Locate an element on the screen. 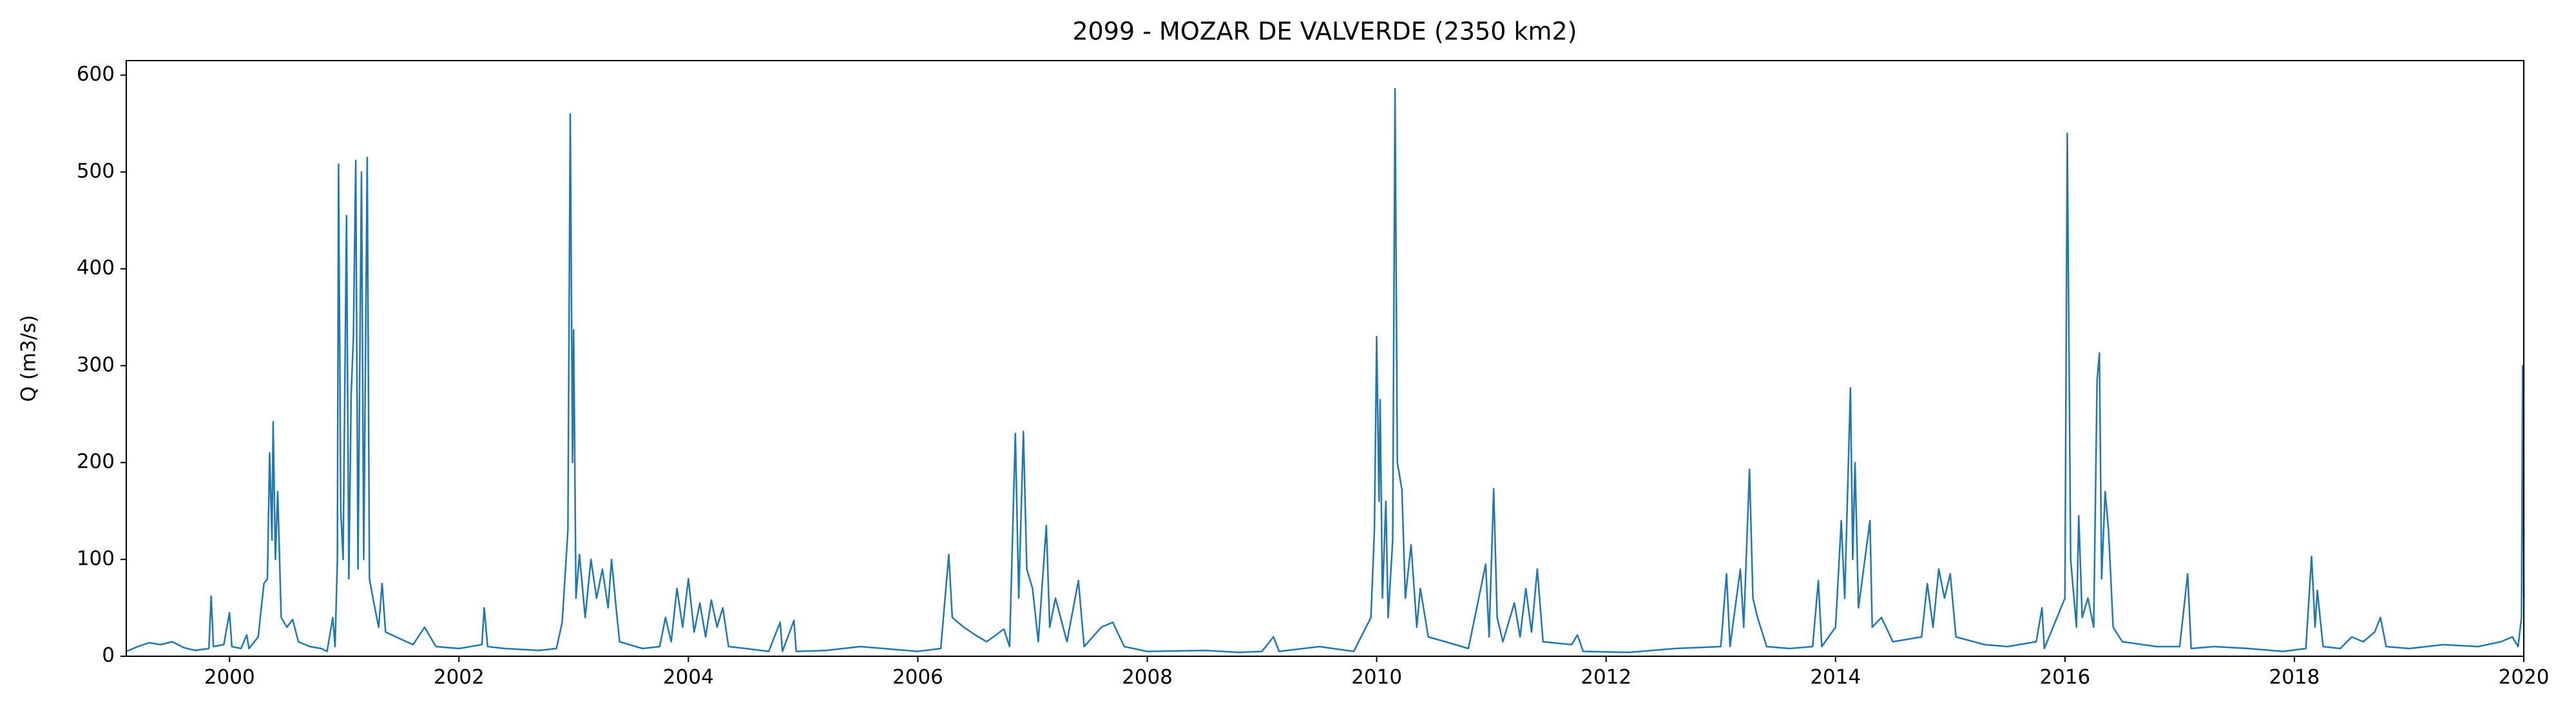  y-axis-label: Q (m3/s) is located at coordinates (29, 358).